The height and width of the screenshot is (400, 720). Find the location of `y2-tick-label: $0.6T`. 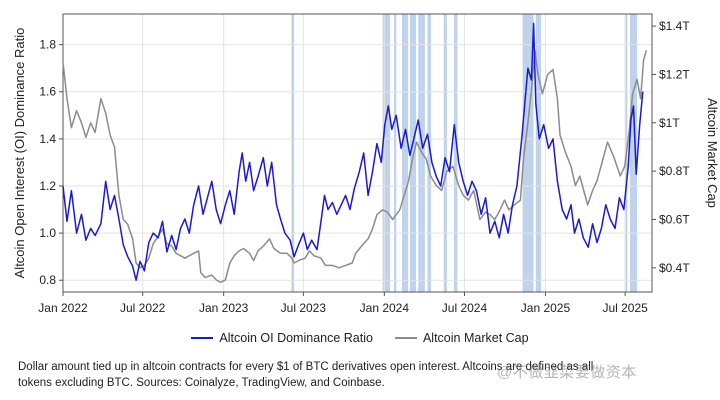

y2-tick-label: $0.6T is located at coordinates (674, 219).